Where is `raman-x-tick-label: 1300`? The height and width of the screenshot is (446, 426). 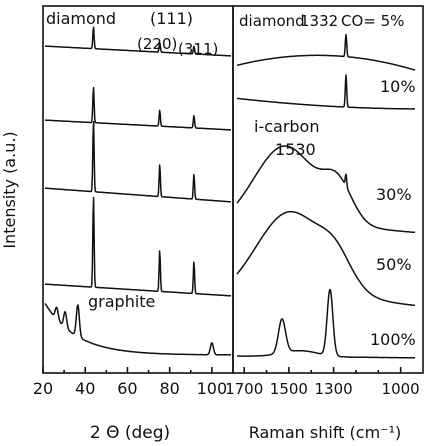 raman-x-tick-label: 1300 is located at coordinates (333, 389).